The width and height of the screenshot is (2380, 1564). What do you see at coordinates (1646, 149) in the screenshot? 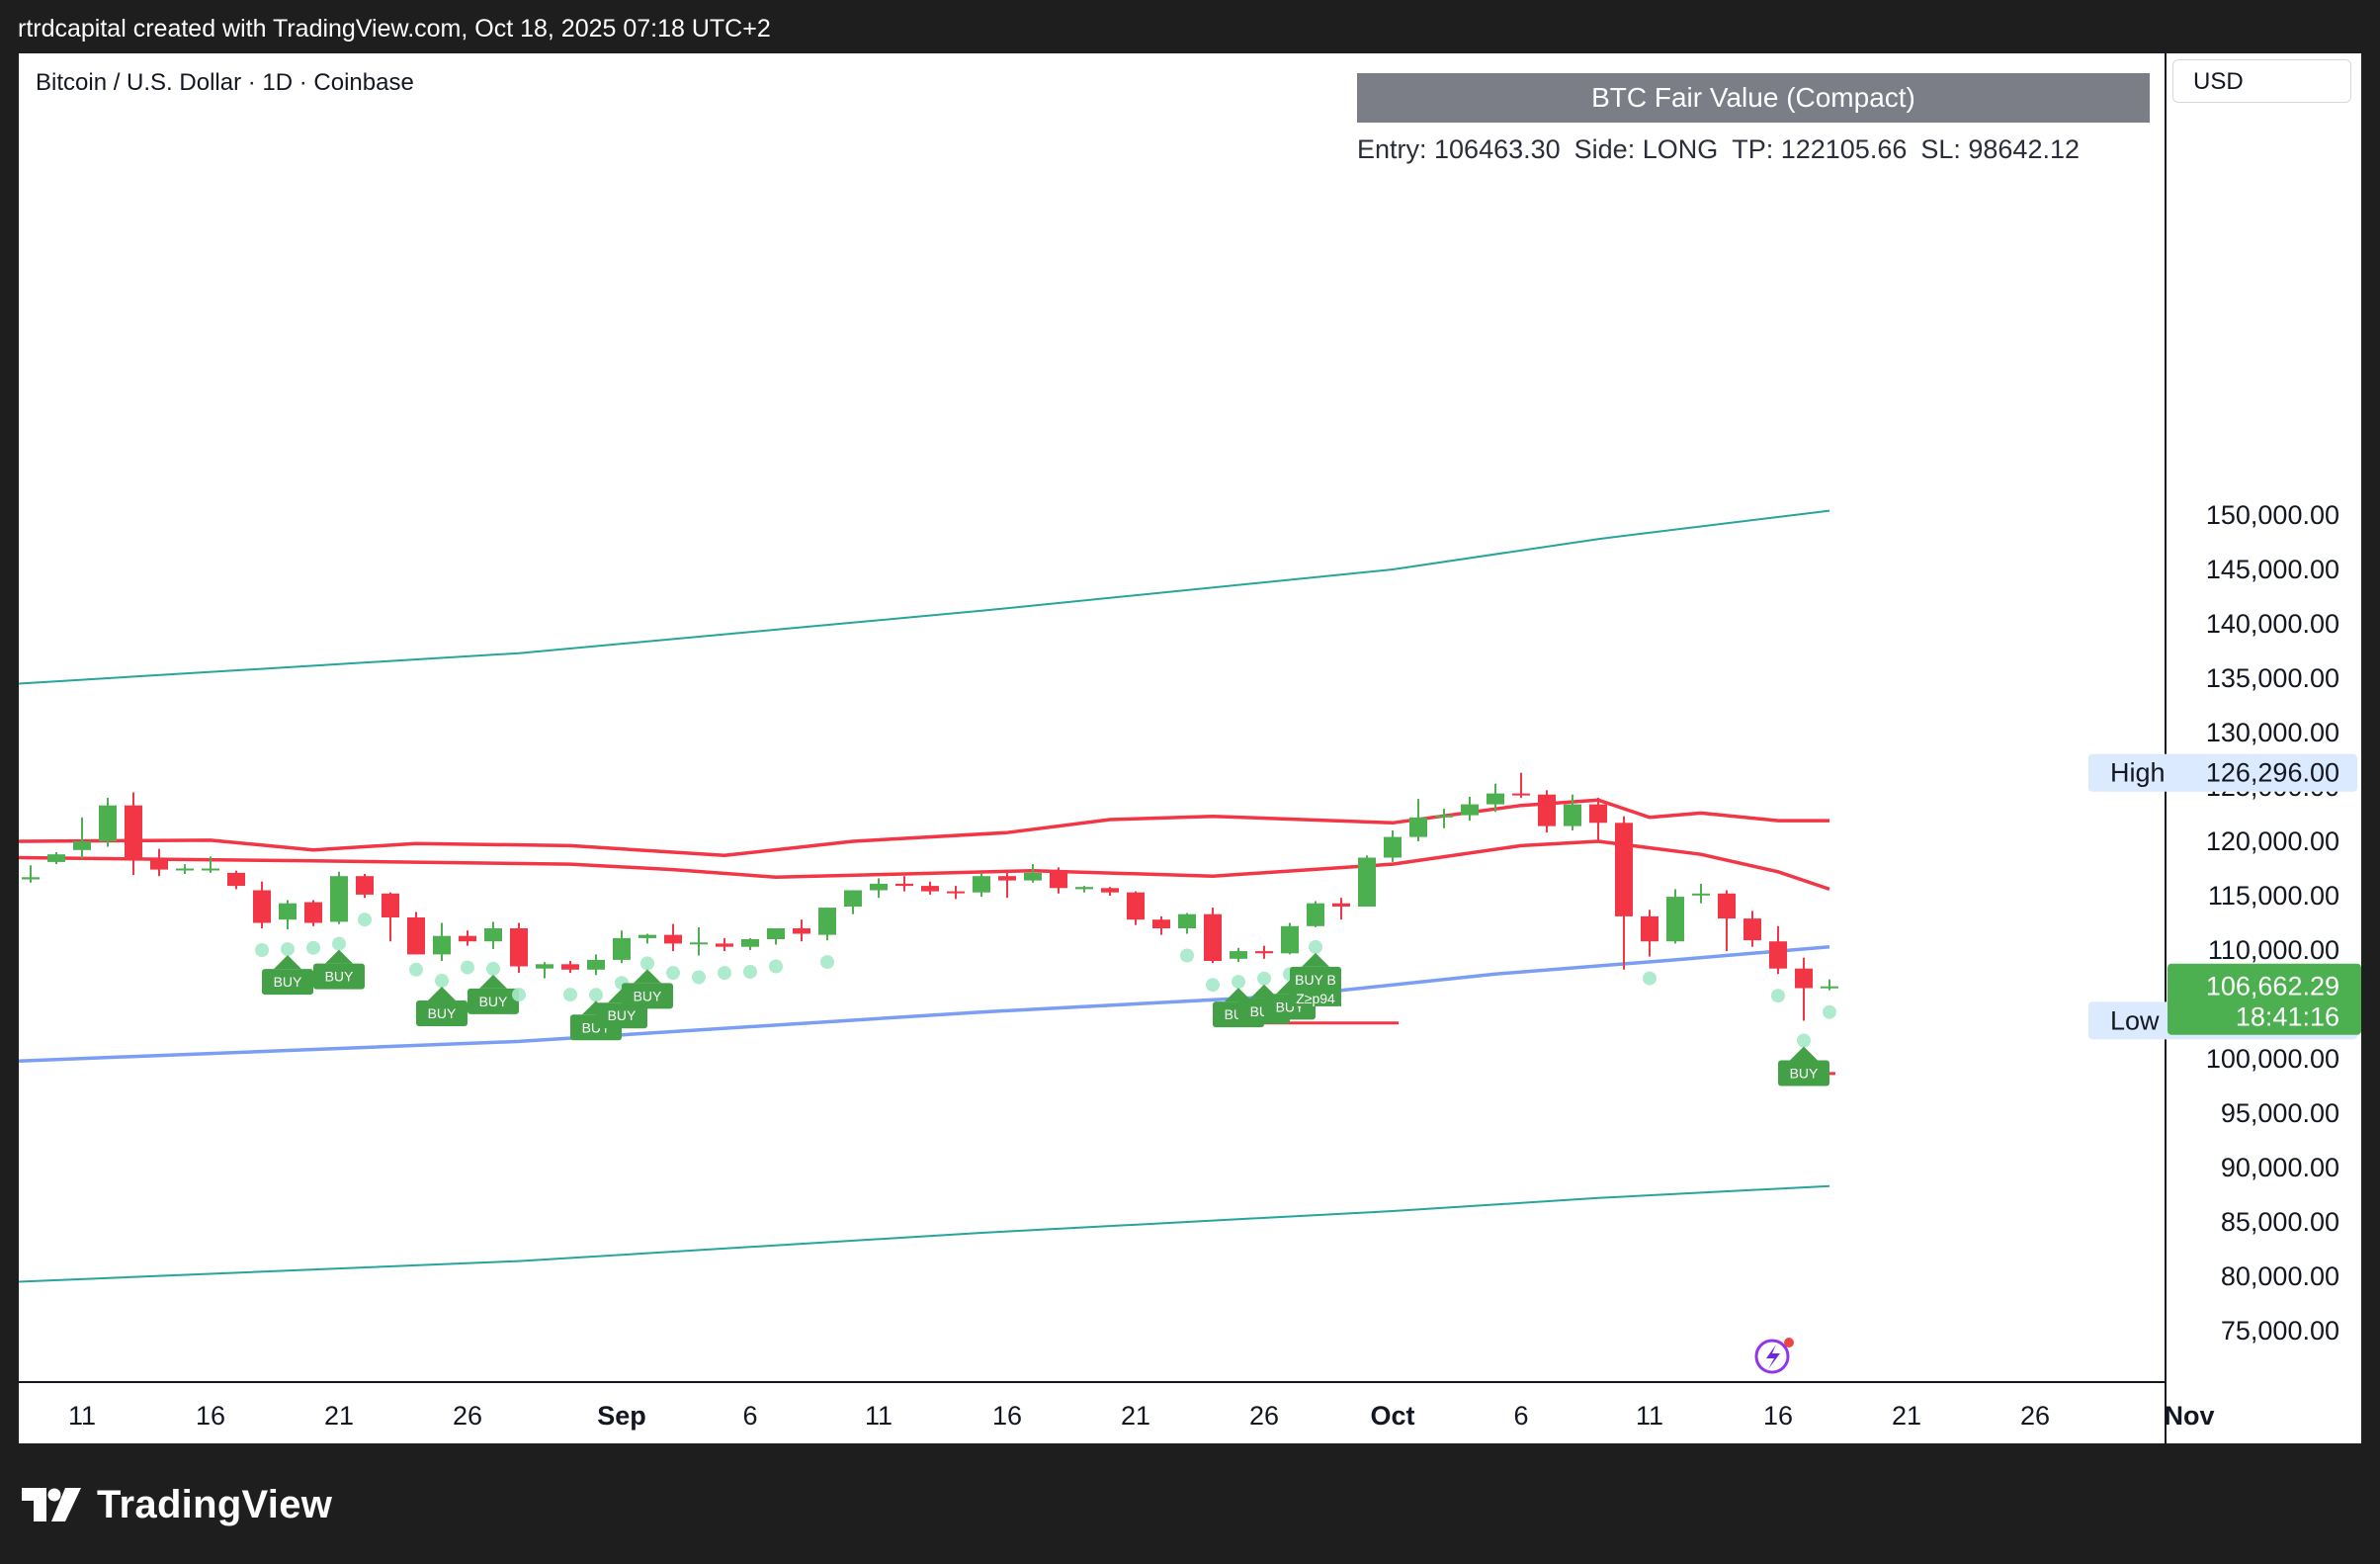
I see `side-value: Side: LONG` at bounding box center [1646, 149].